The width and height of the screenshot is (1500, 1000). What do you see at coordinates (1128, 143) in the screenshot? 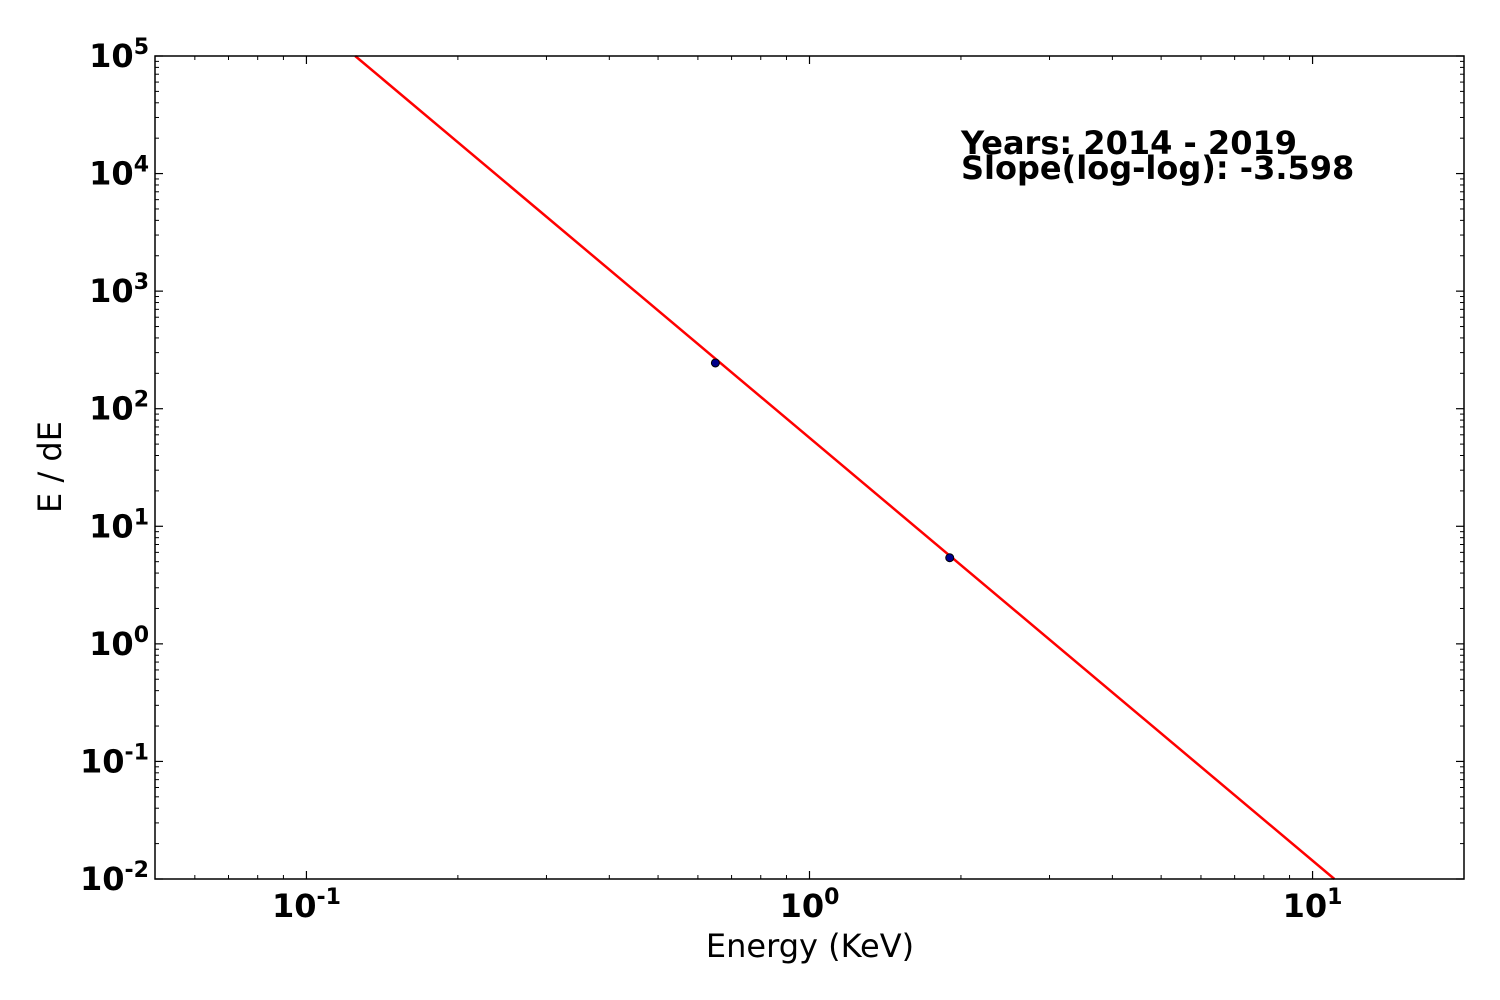
I see `years-annotation: Years: 2014 - 2019` at bounding box center [1128, 143].